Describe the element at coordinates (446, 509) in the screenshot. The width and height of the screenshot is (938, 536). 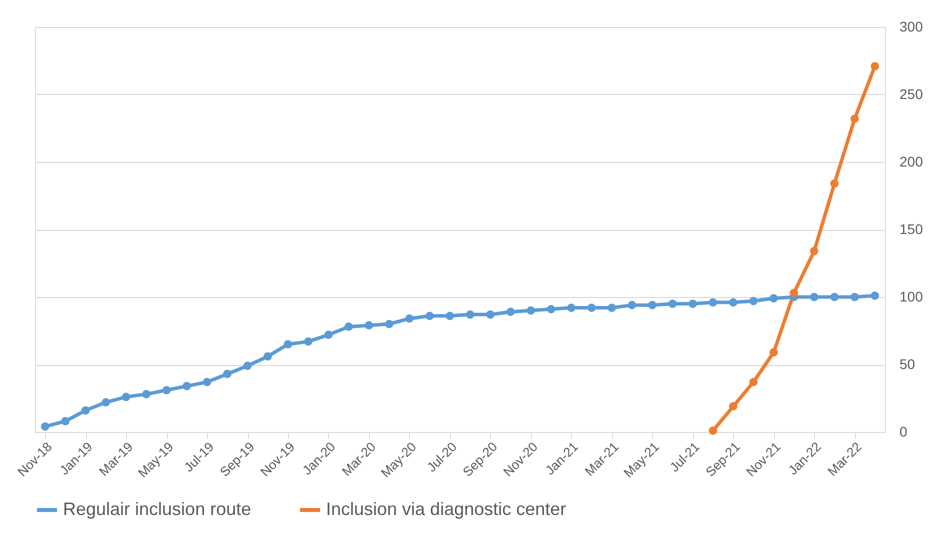
I see `legend-label: Inclusion via diagnostic center` at that location.